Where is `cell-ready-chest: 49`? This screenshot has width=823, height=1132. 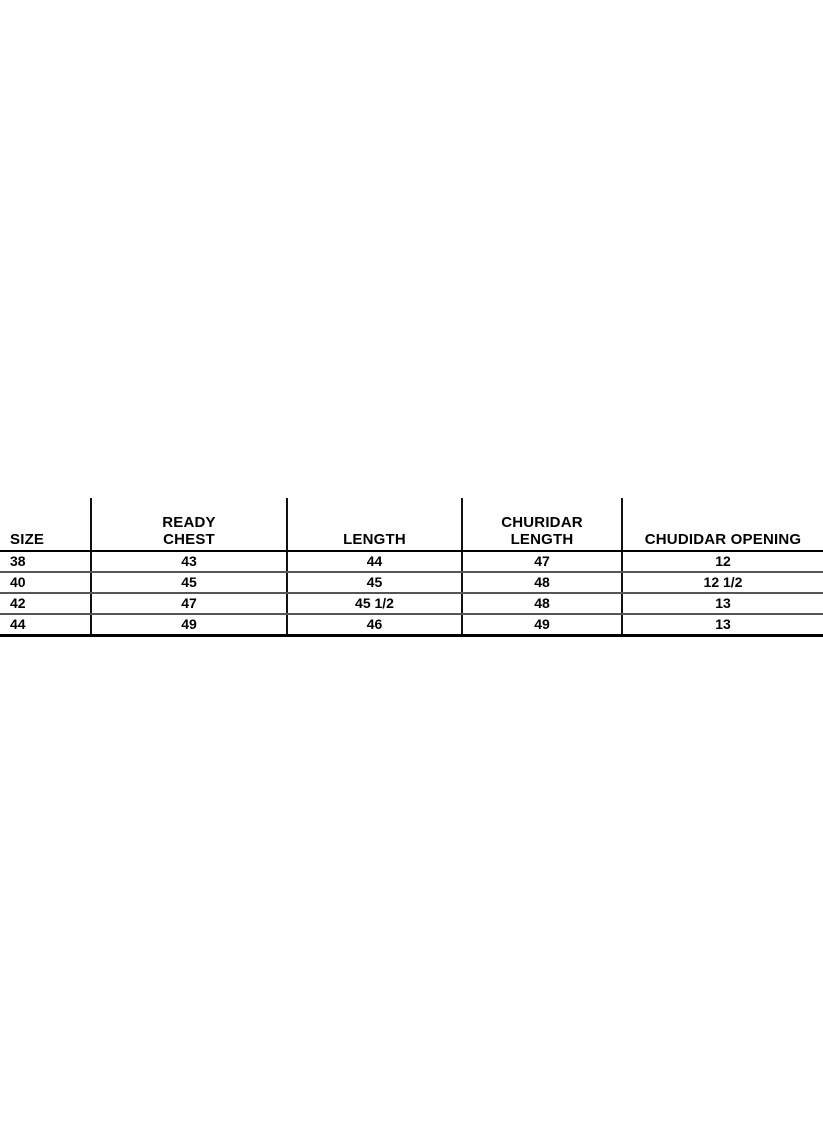
cell-ready-chest: 49 is located at coordinates (188, 625).